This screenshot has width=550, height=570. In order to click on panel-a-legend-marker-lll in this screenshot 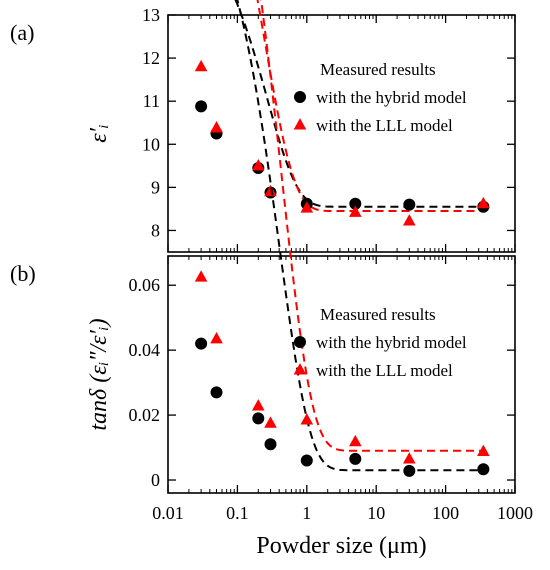, I will do `click(300, 124)`.